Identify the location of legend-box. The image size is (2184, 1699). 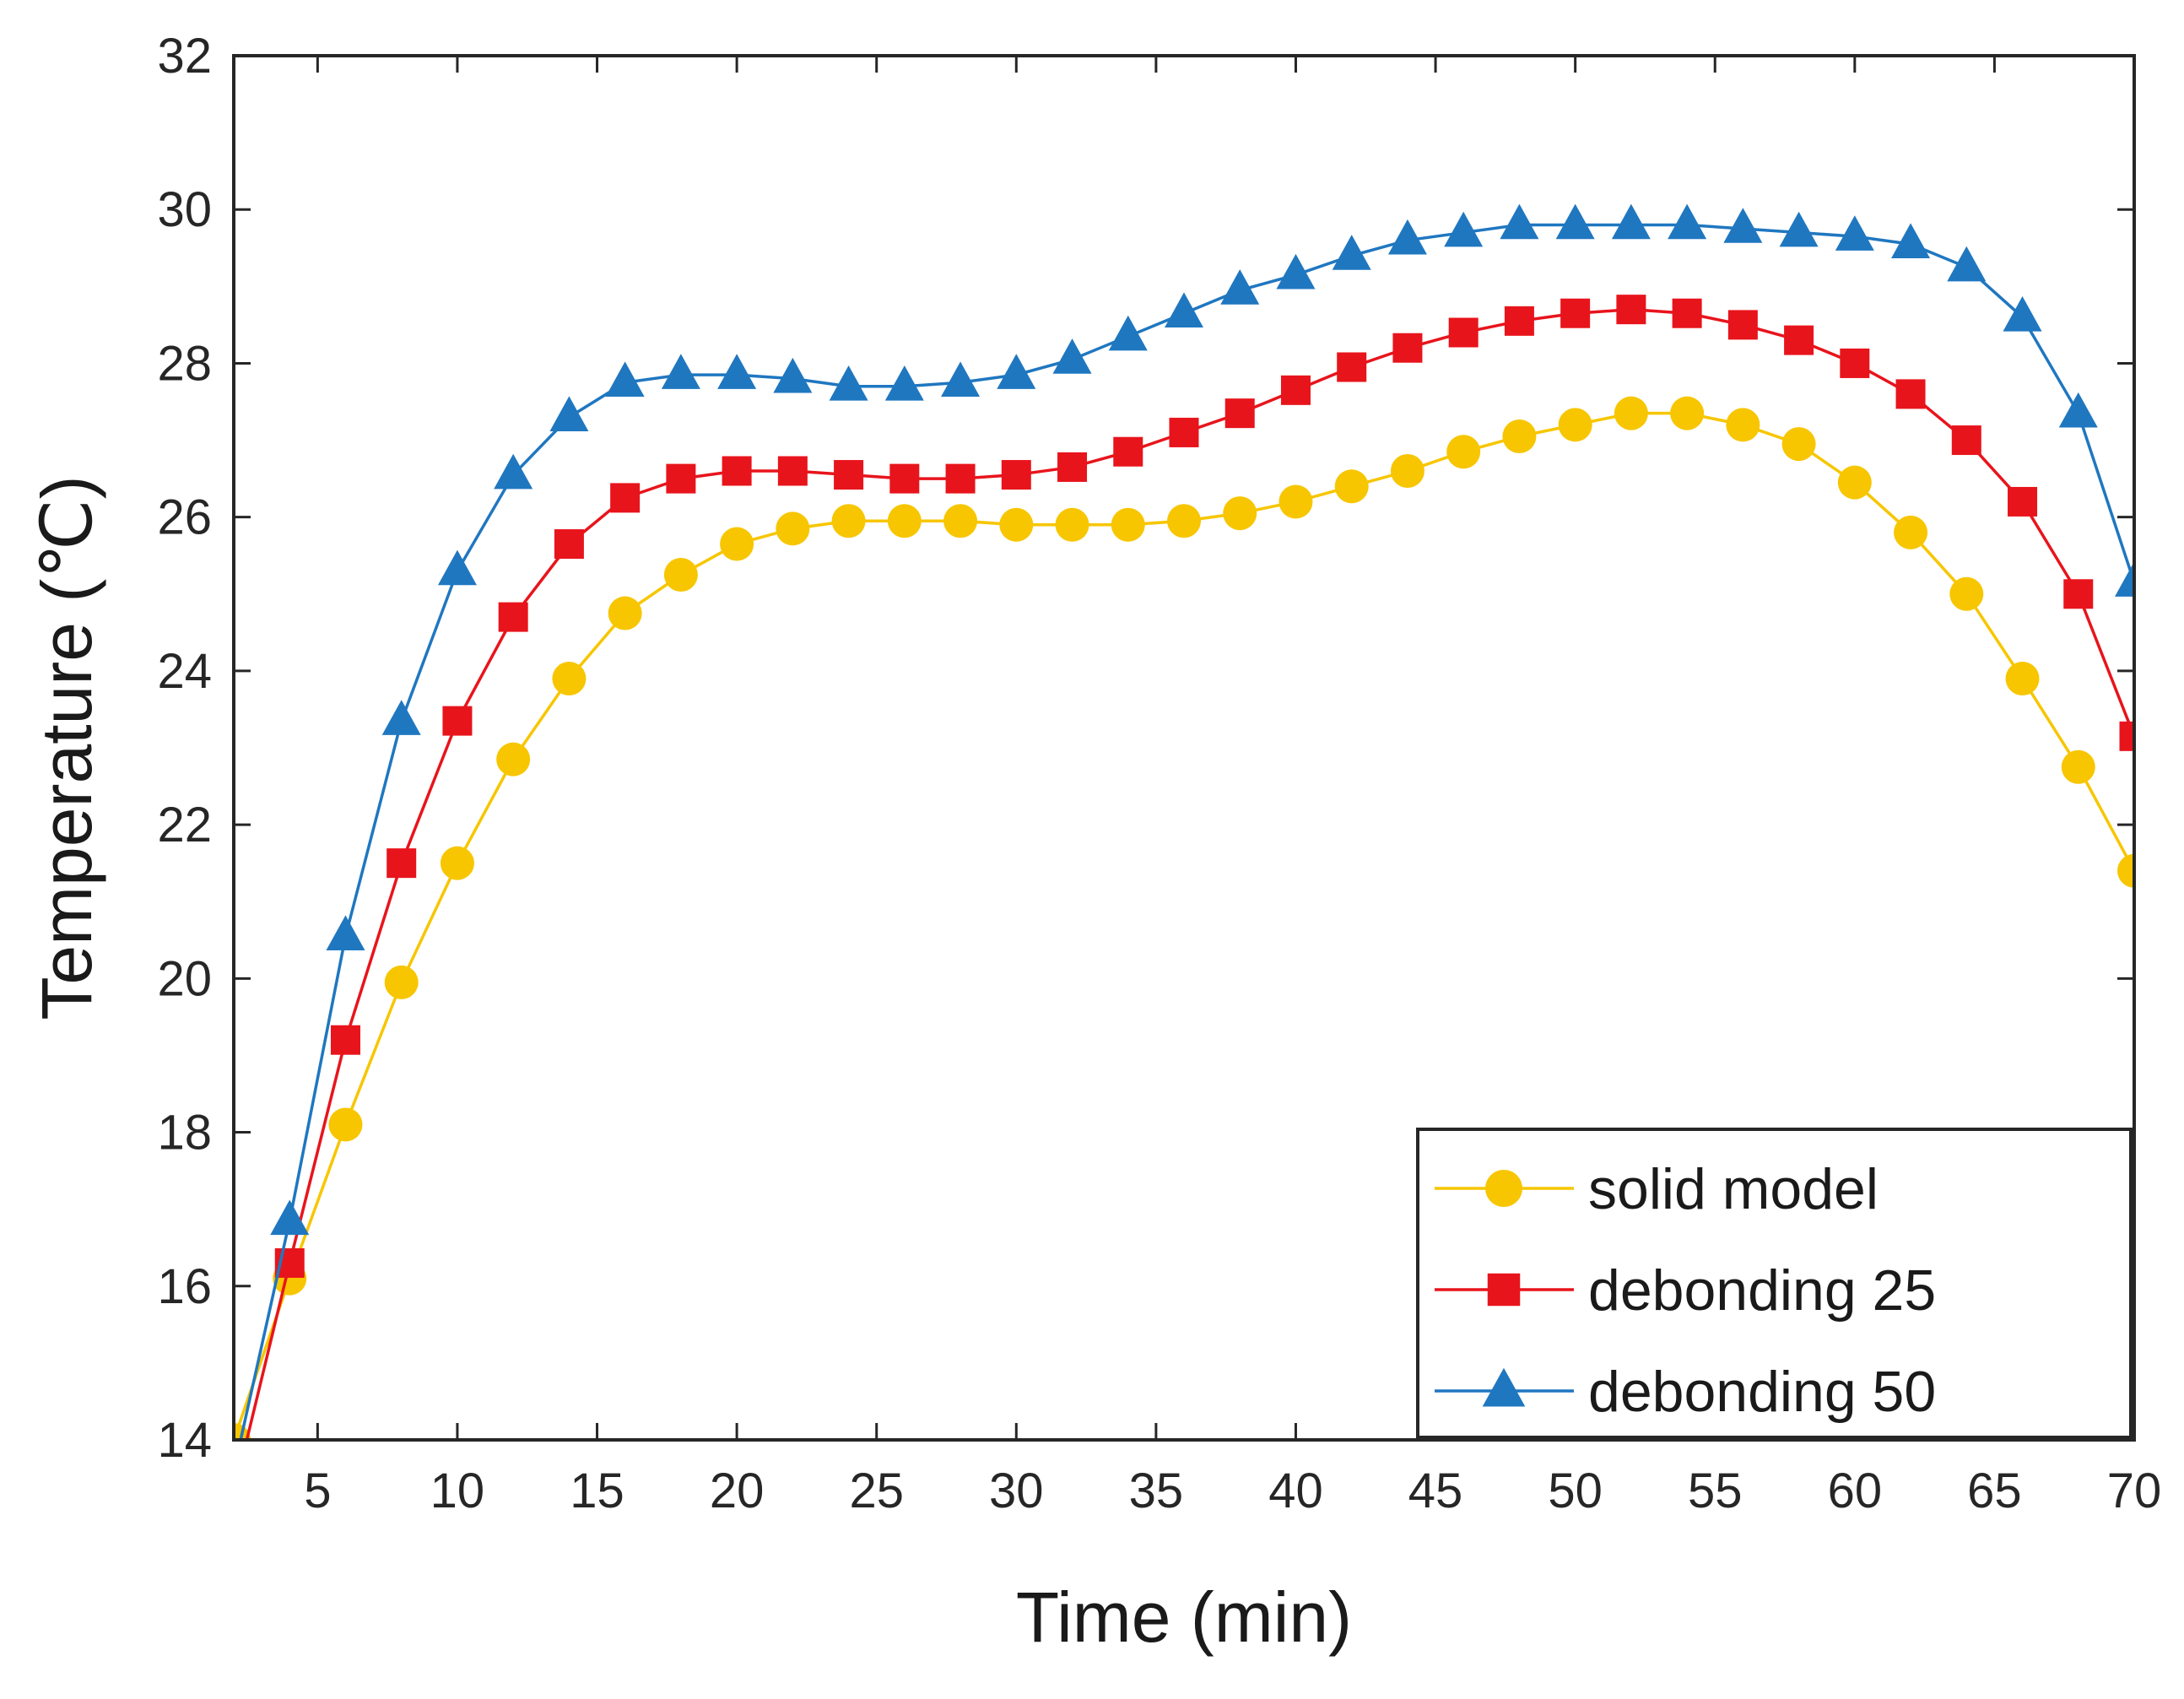
(1774, 1283).